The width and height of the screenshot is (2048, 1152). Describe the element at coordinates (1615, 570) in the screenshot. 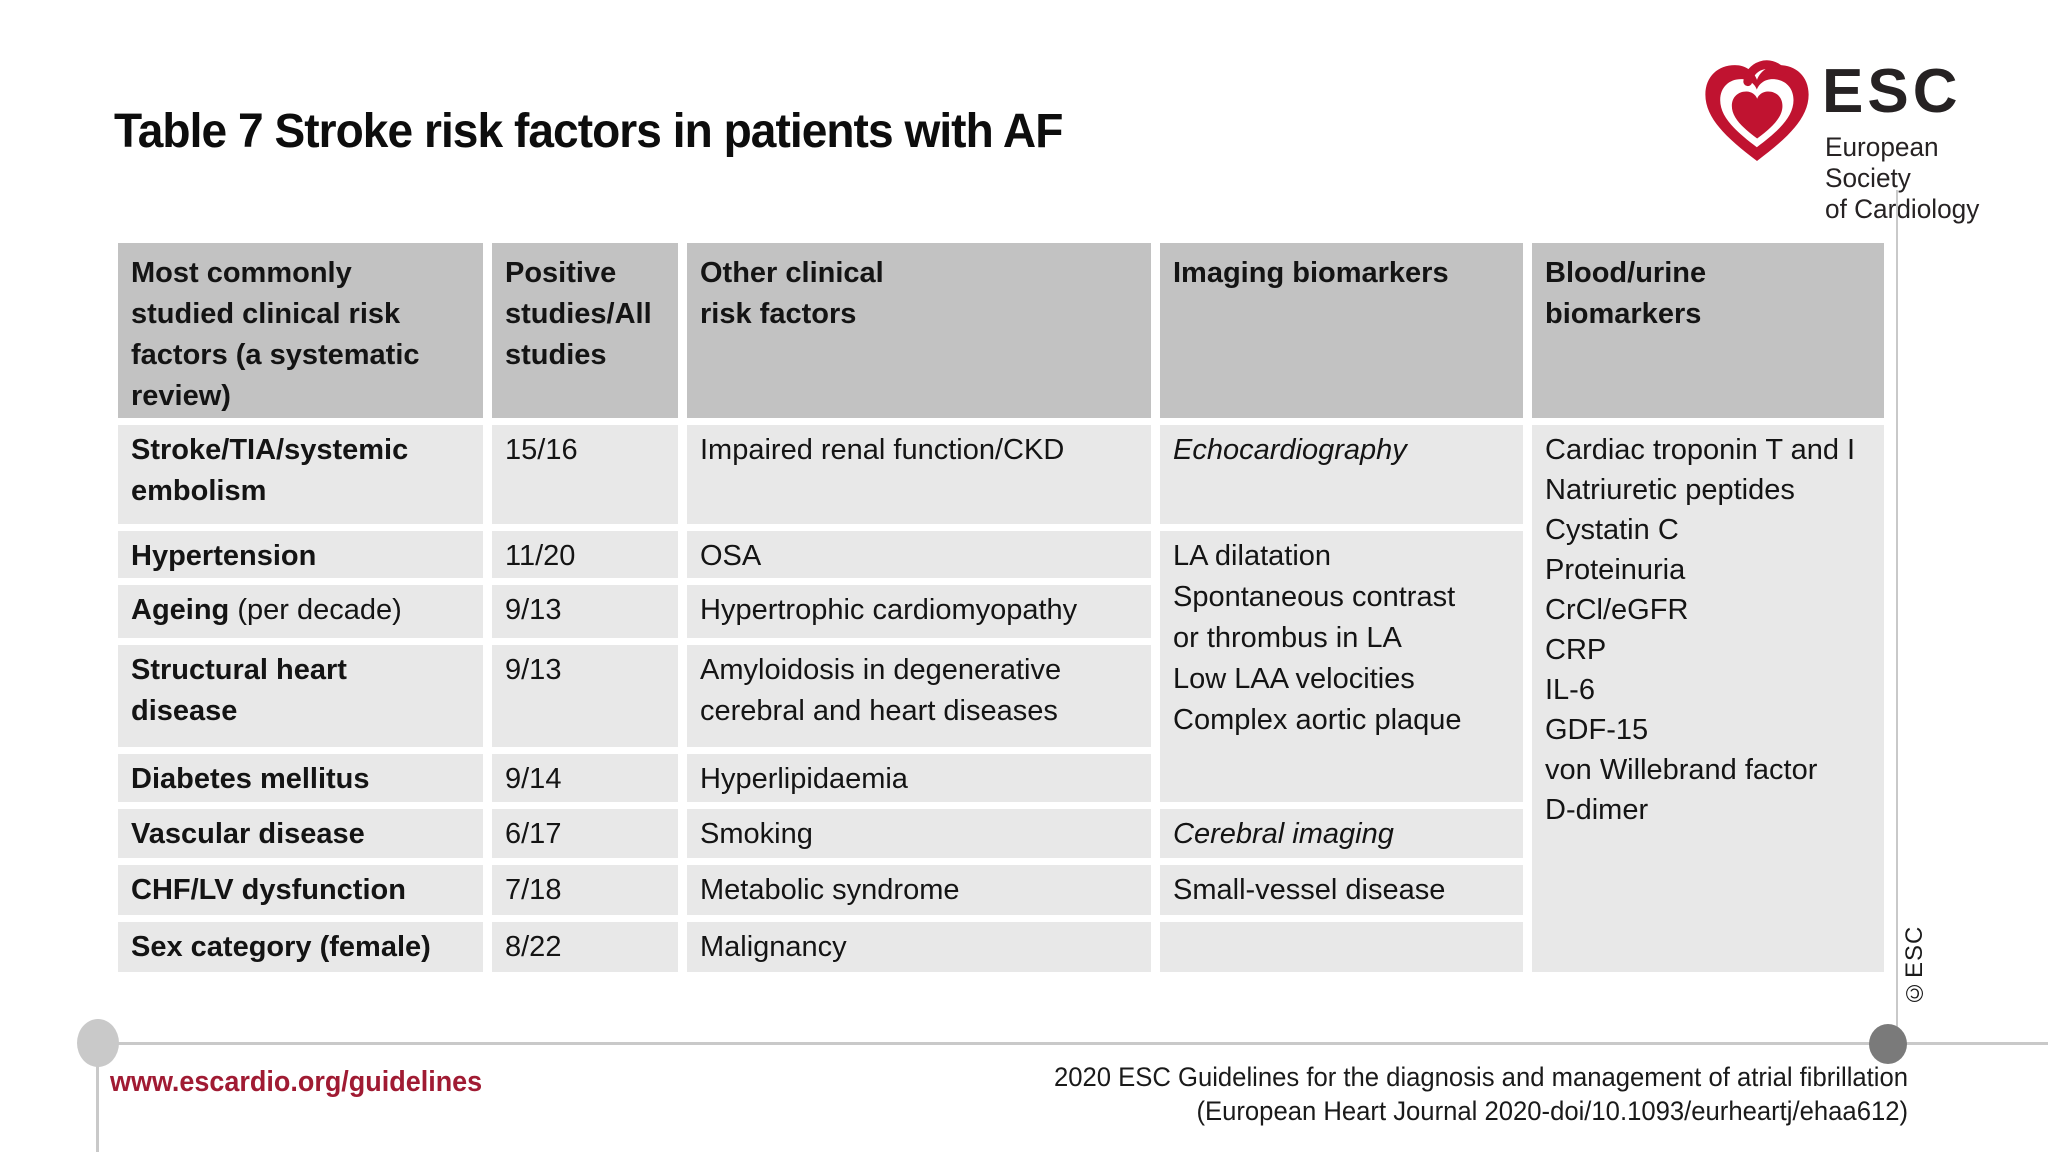

I see `blood-marker: Proteinuria` at that location.